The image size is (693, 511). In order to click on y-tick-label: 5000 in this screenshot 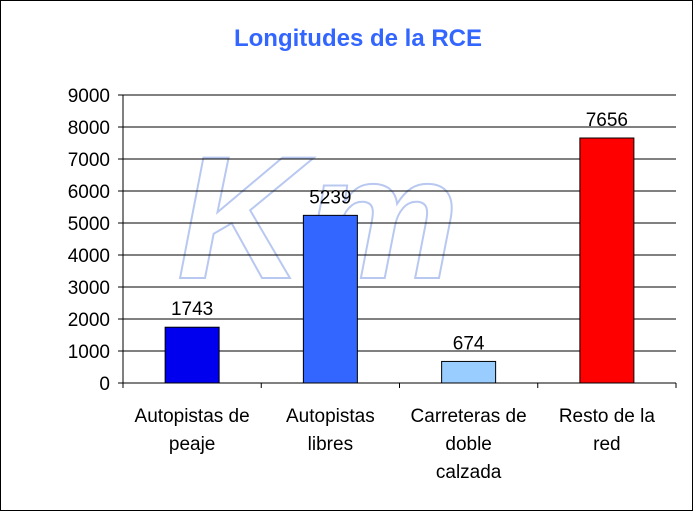, I will do `click(89, 224)`.